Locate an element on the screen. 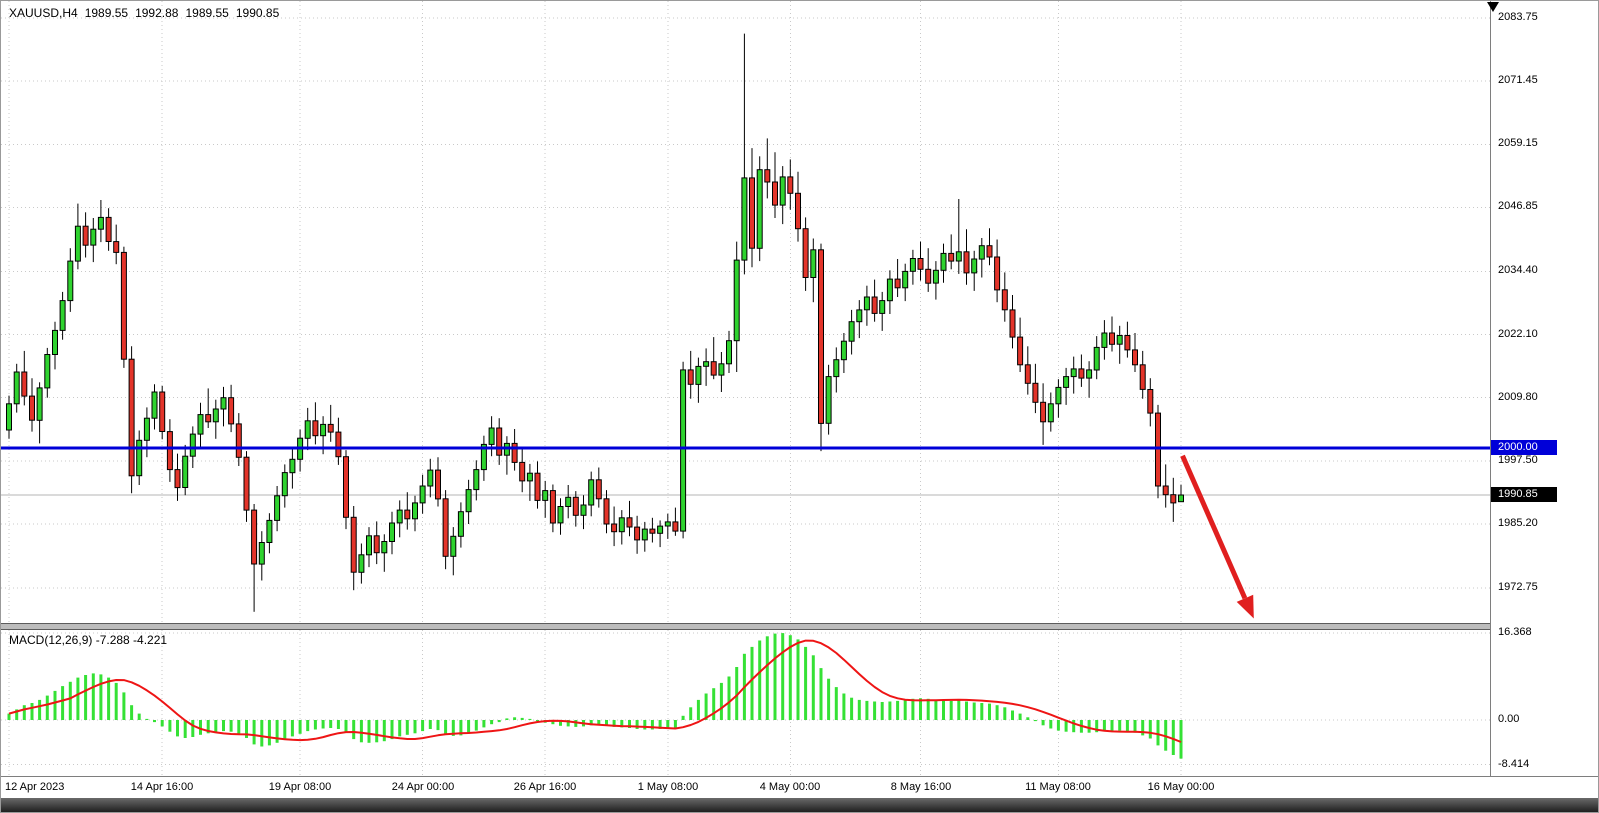 The height and width of the screenshot is (813, 1599). time-axis-label: 12 Apr 2023 is located at coordinates (35, 787).